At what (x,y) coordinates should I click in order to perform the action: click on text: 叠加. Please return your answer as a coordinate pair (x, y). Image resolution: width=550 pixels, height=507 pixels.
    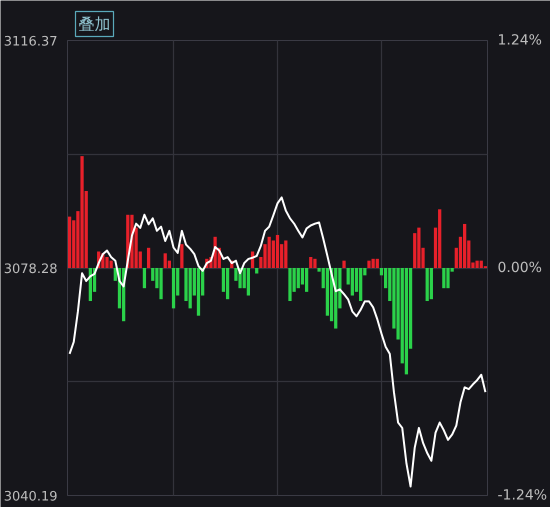
    Looking at the image, I should click on (94, 24).